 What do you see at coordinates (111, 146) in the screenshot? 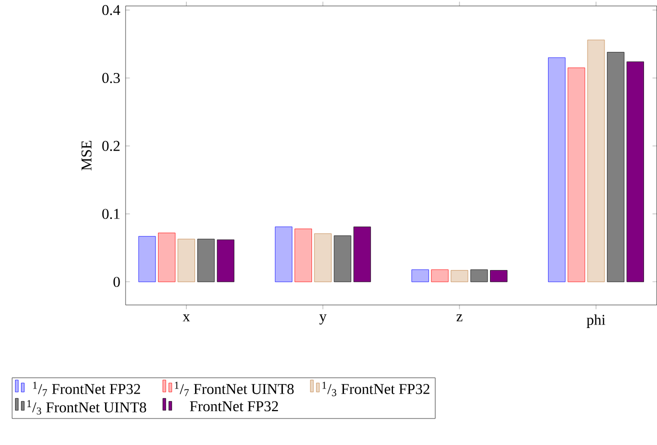
I see `y-tick-label: 0.2` at bounding box center [111, 146].